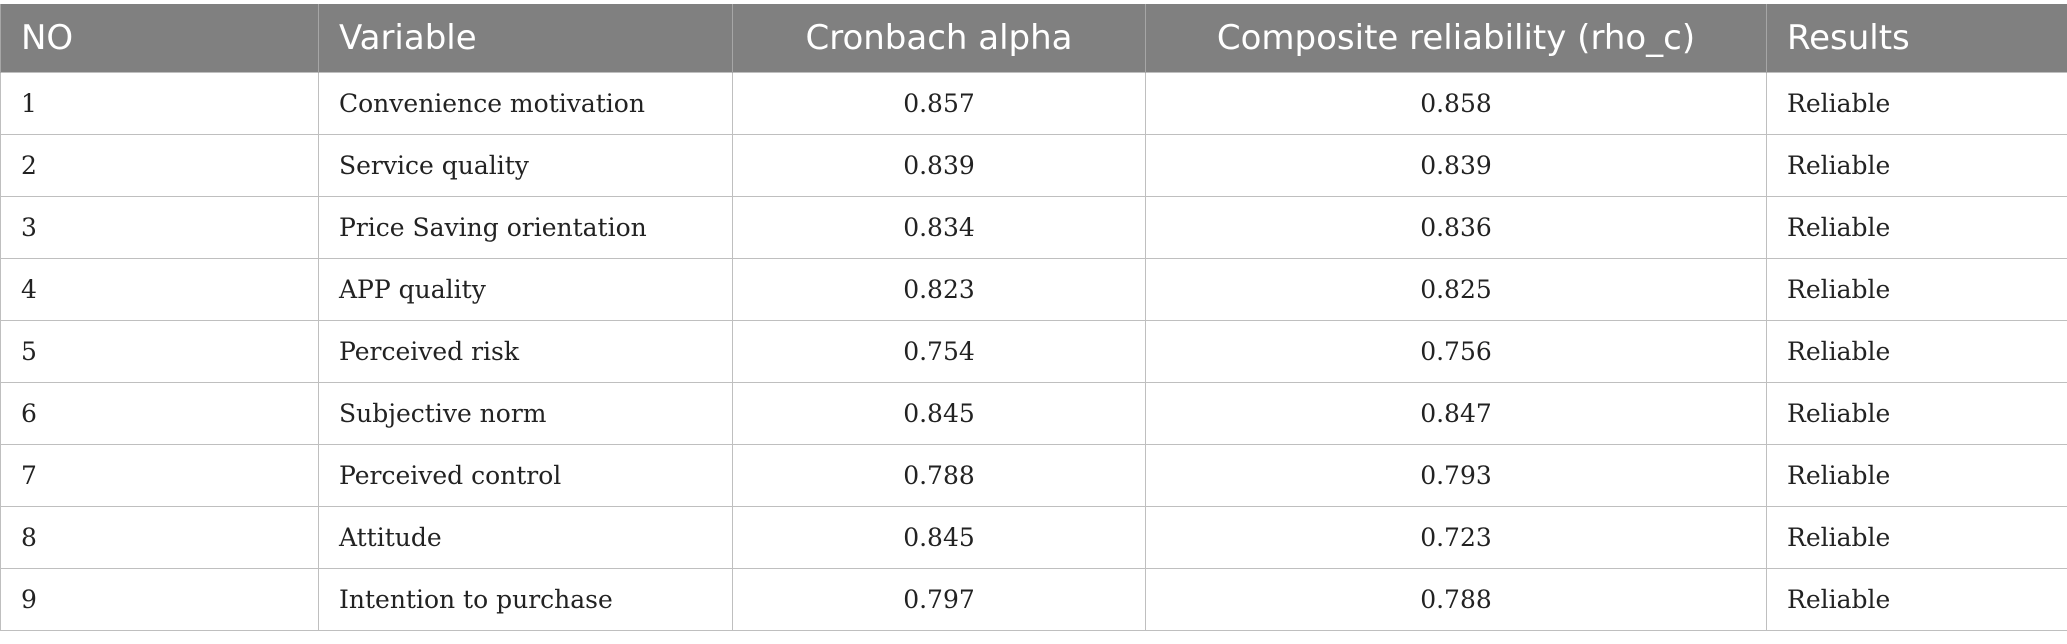  I want to click on cell-cronbach-alpha: 0.839, so click(939, 165).